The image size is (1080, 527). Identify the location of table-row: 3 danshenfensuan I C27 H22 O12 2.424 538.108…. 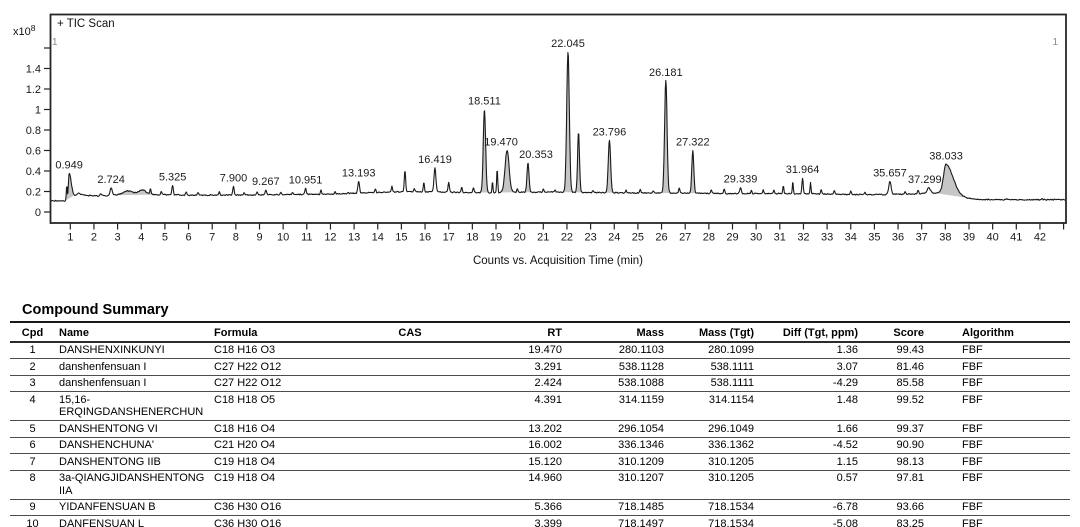
(540, 383).